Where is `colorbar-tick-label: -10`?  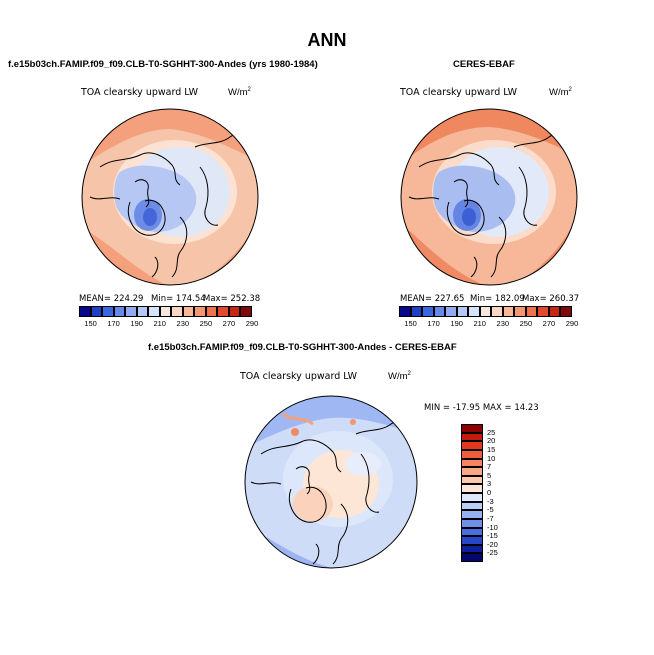 colorbar-tick-label: -10 is located at coordinates (492, 527).